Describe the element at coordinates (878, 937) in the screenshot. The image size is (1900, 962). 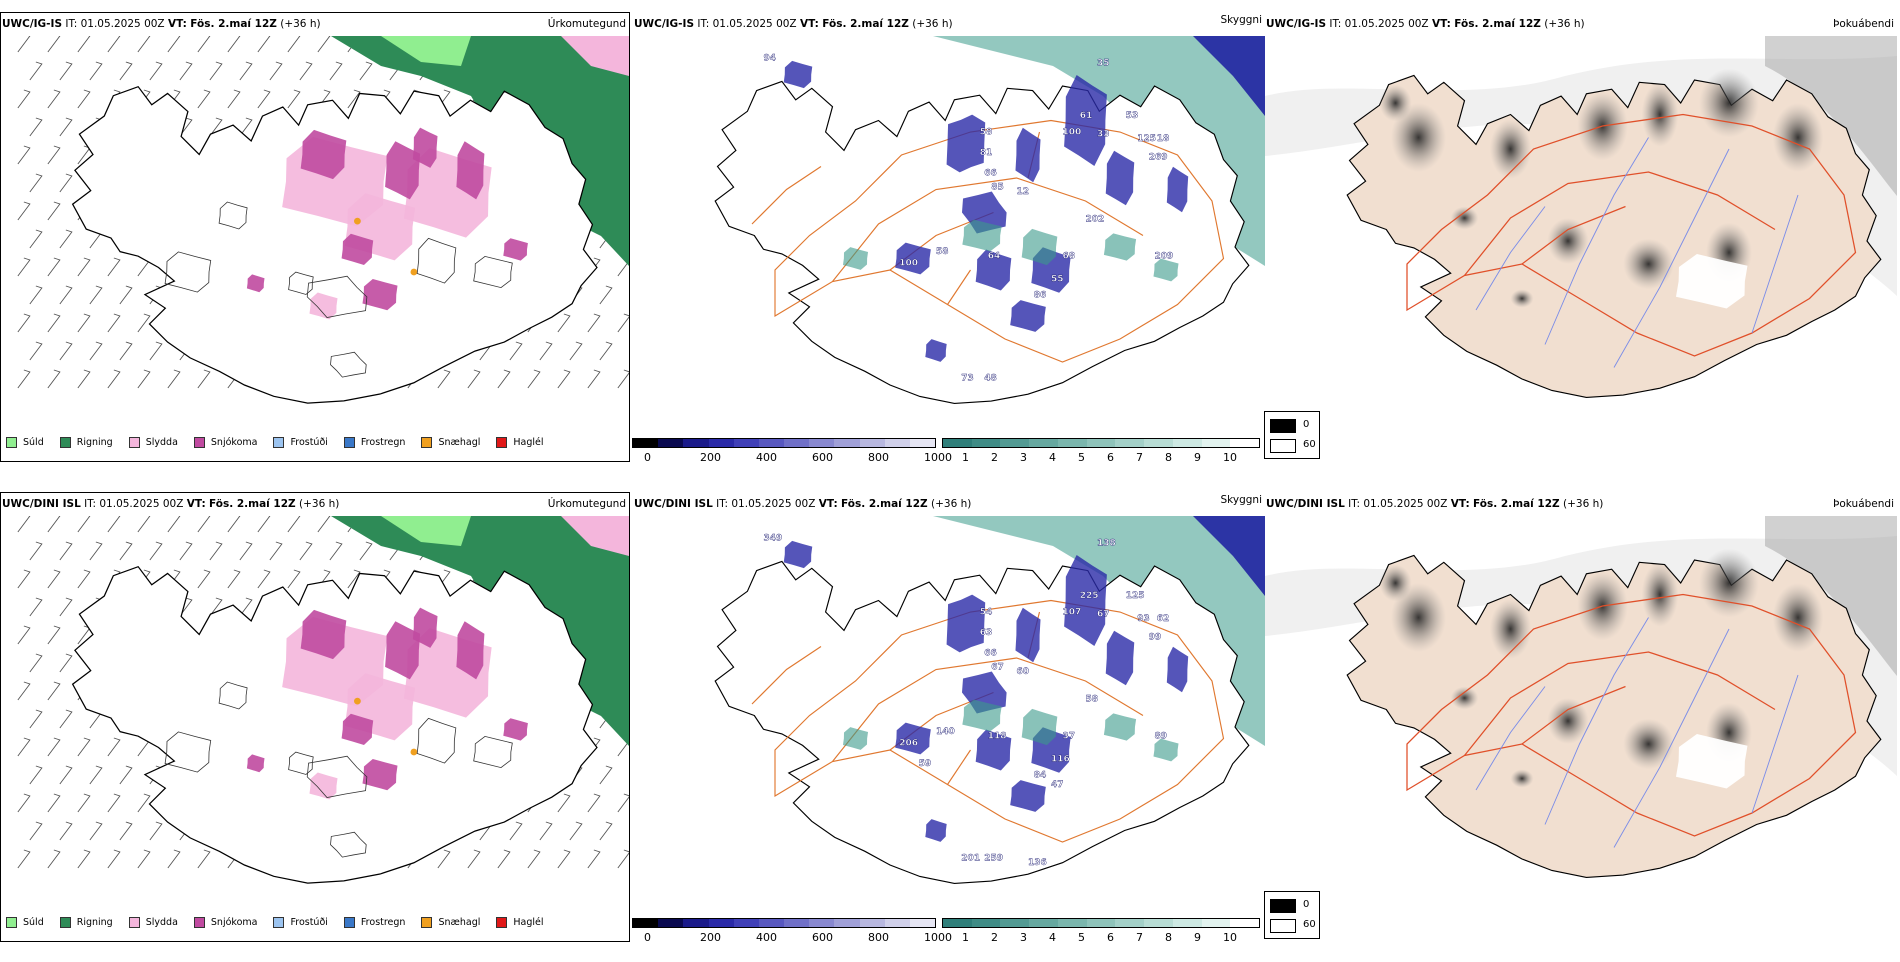
I see `height-tick-label: 800` at that location.